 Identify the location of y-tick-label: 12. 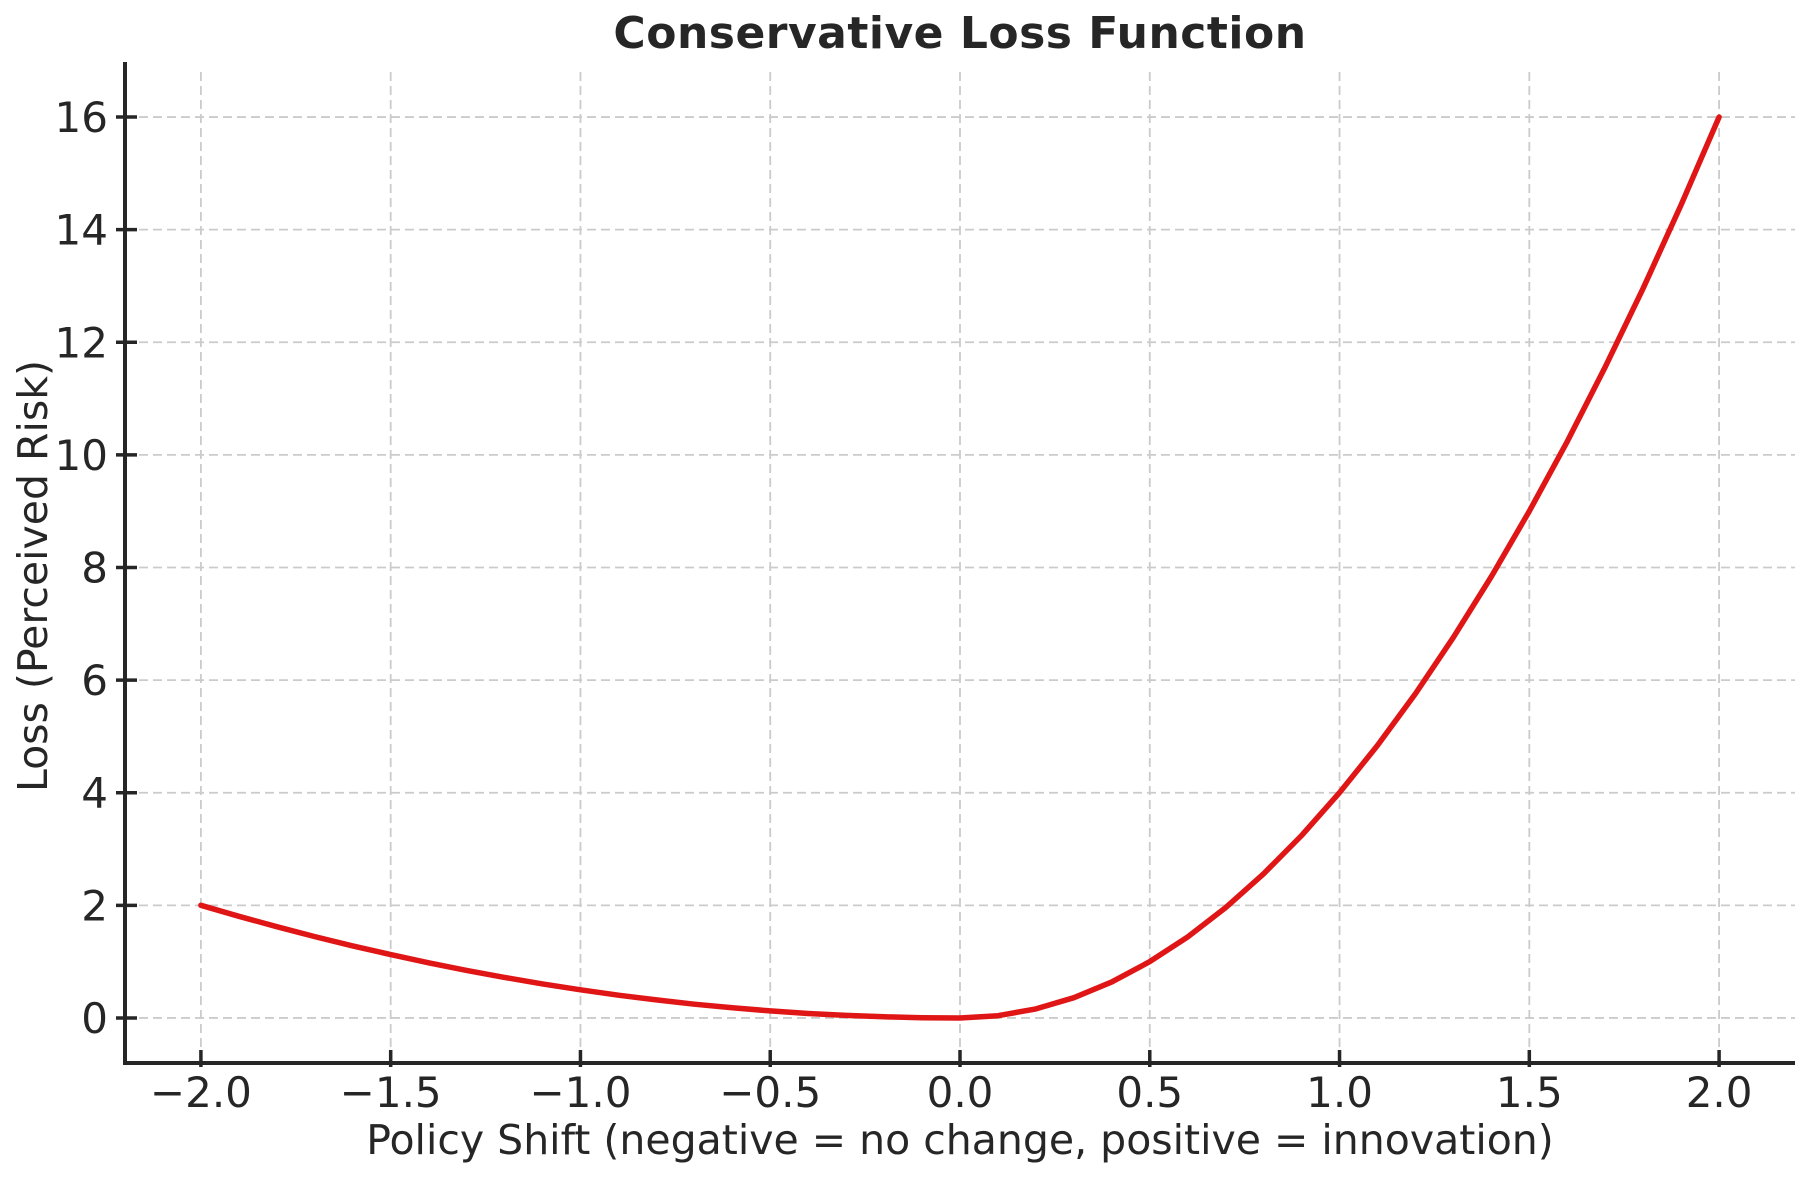
(81, 342).